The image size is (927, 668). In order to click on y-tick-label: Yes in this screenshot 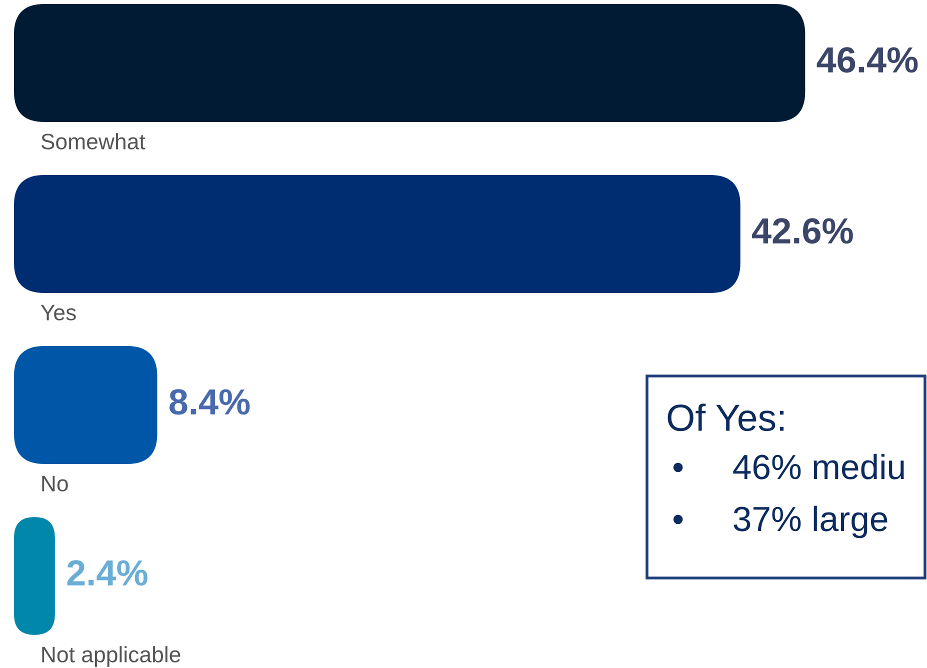, I will do `click(58, 312)`.